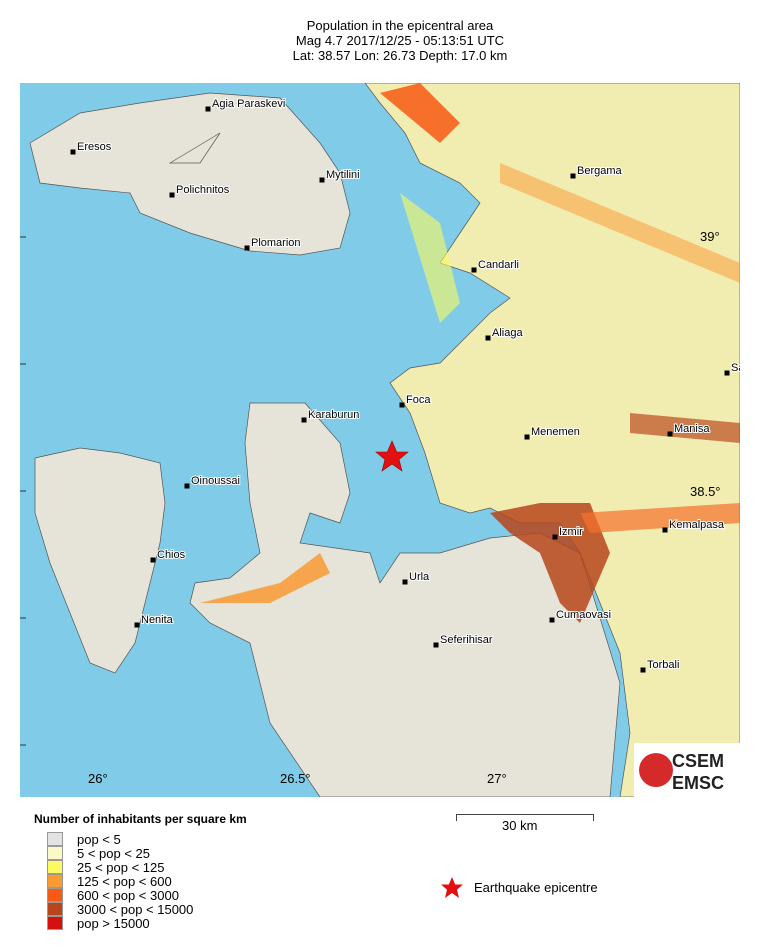 The width and height of the screenshot is (760, 952). I want to click on legend-label: 125 < pop < 600, so click(124, 881).